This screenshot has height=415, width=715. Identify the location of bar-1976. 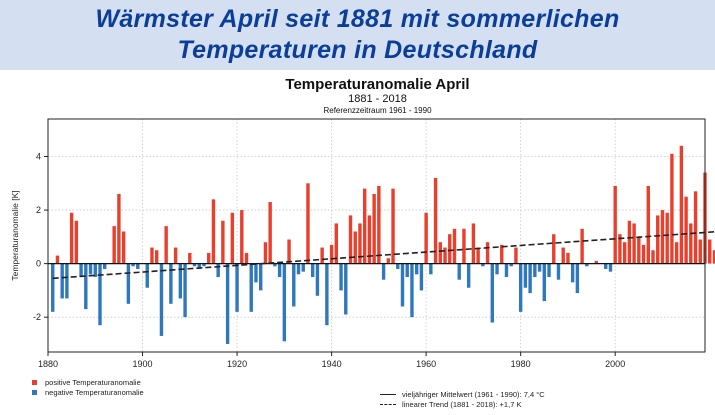
(502, 254).